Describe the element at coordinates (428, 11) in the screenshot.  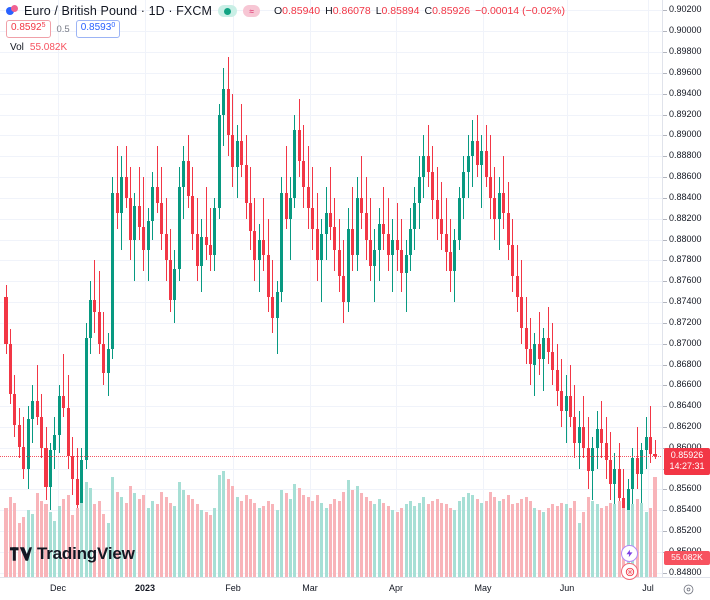
I see `ohlc-key: C` at that location.